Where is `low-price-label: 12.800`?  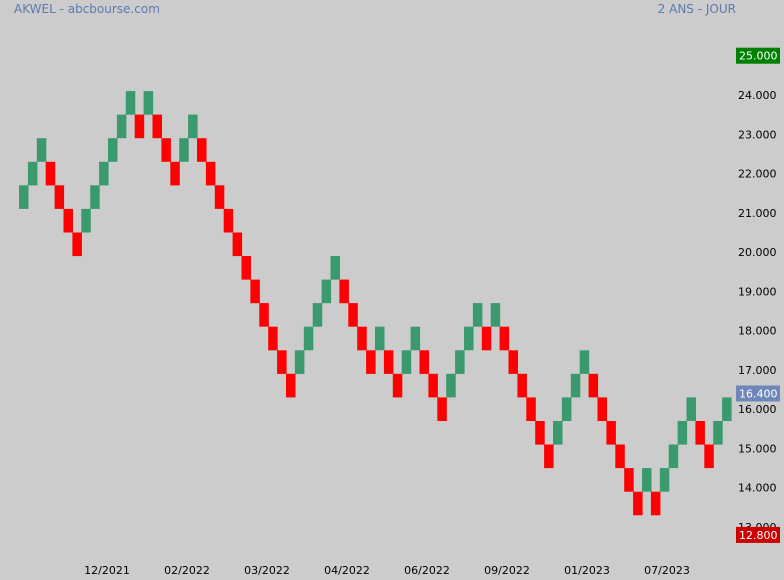
low-price-label: 12.800 is located at coordinates (758, 534).